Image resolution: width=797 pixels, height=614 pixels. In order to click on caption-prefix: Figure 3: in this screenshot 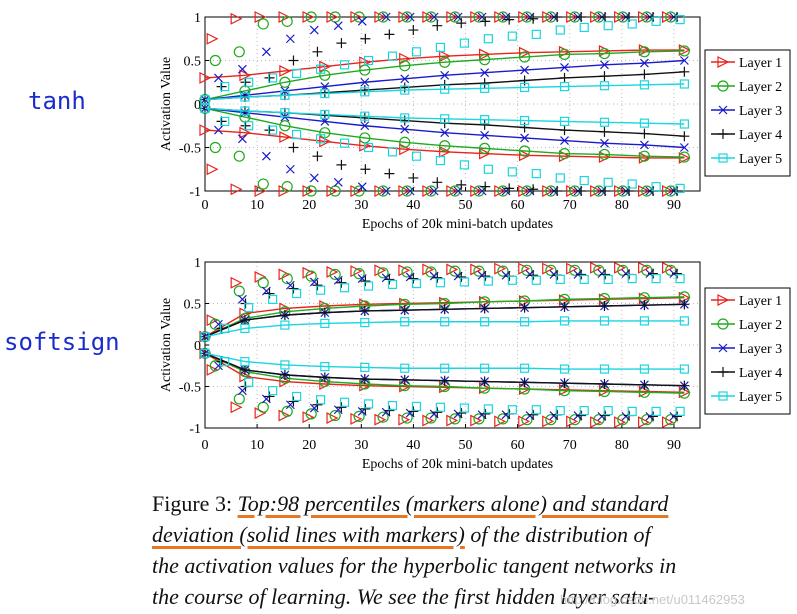, I will do `click(195, 503)`.